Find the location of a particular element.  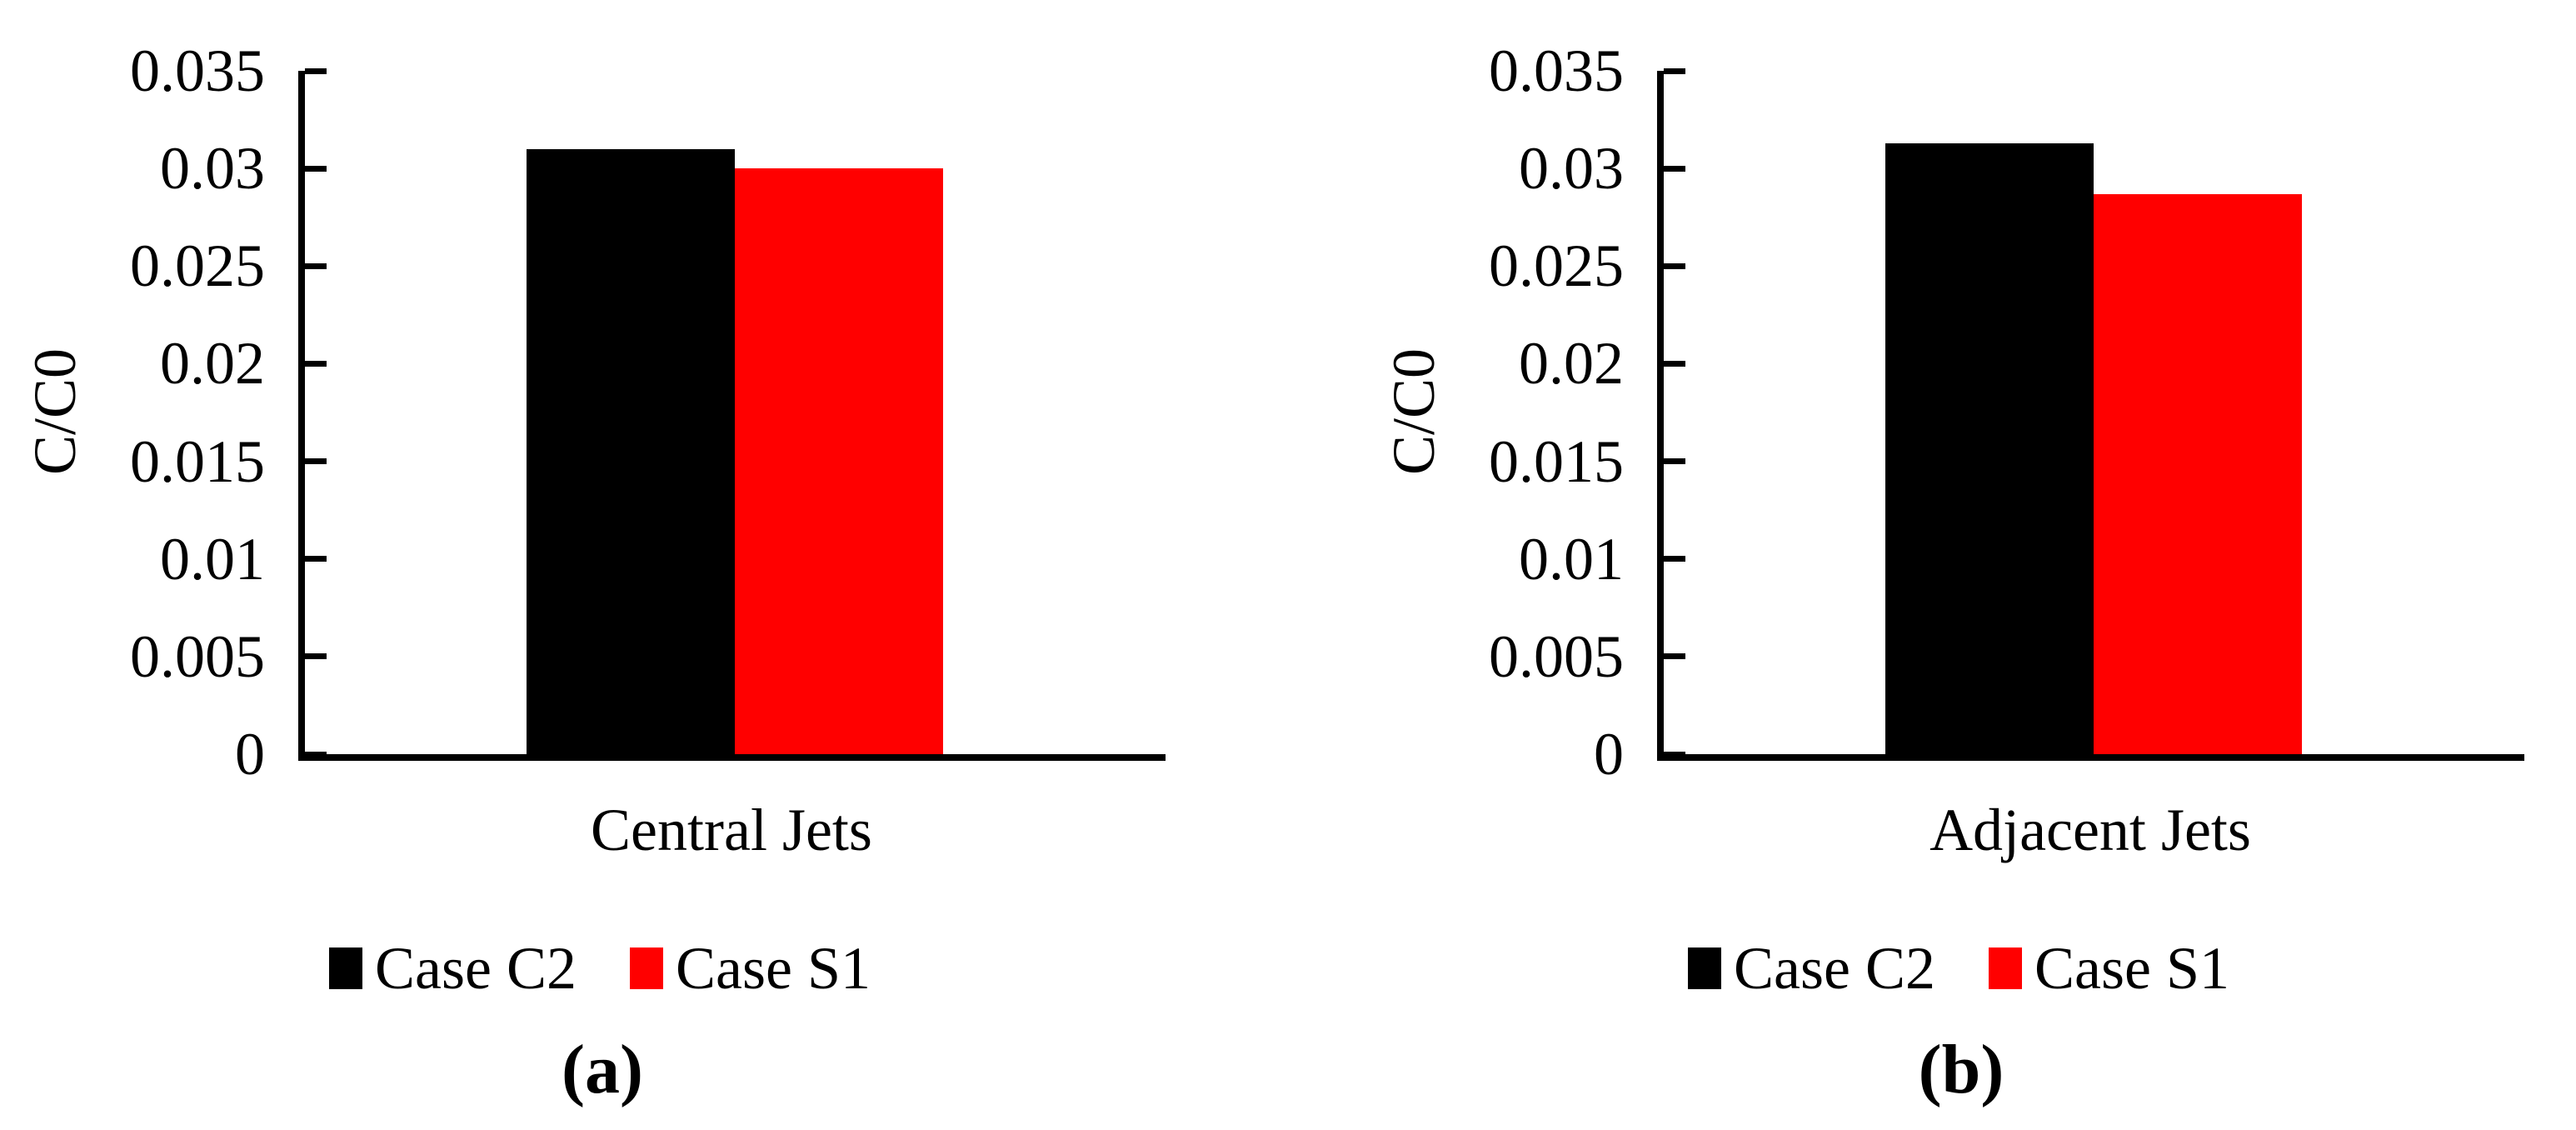

subfigure-caption: (a) is located at coordinates (602, 1069).